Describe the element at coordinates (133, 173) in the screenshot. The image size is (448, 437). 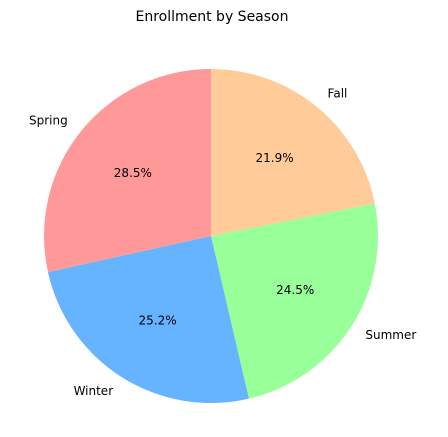
I see `percent-label-spring: 28.5%` at that location.